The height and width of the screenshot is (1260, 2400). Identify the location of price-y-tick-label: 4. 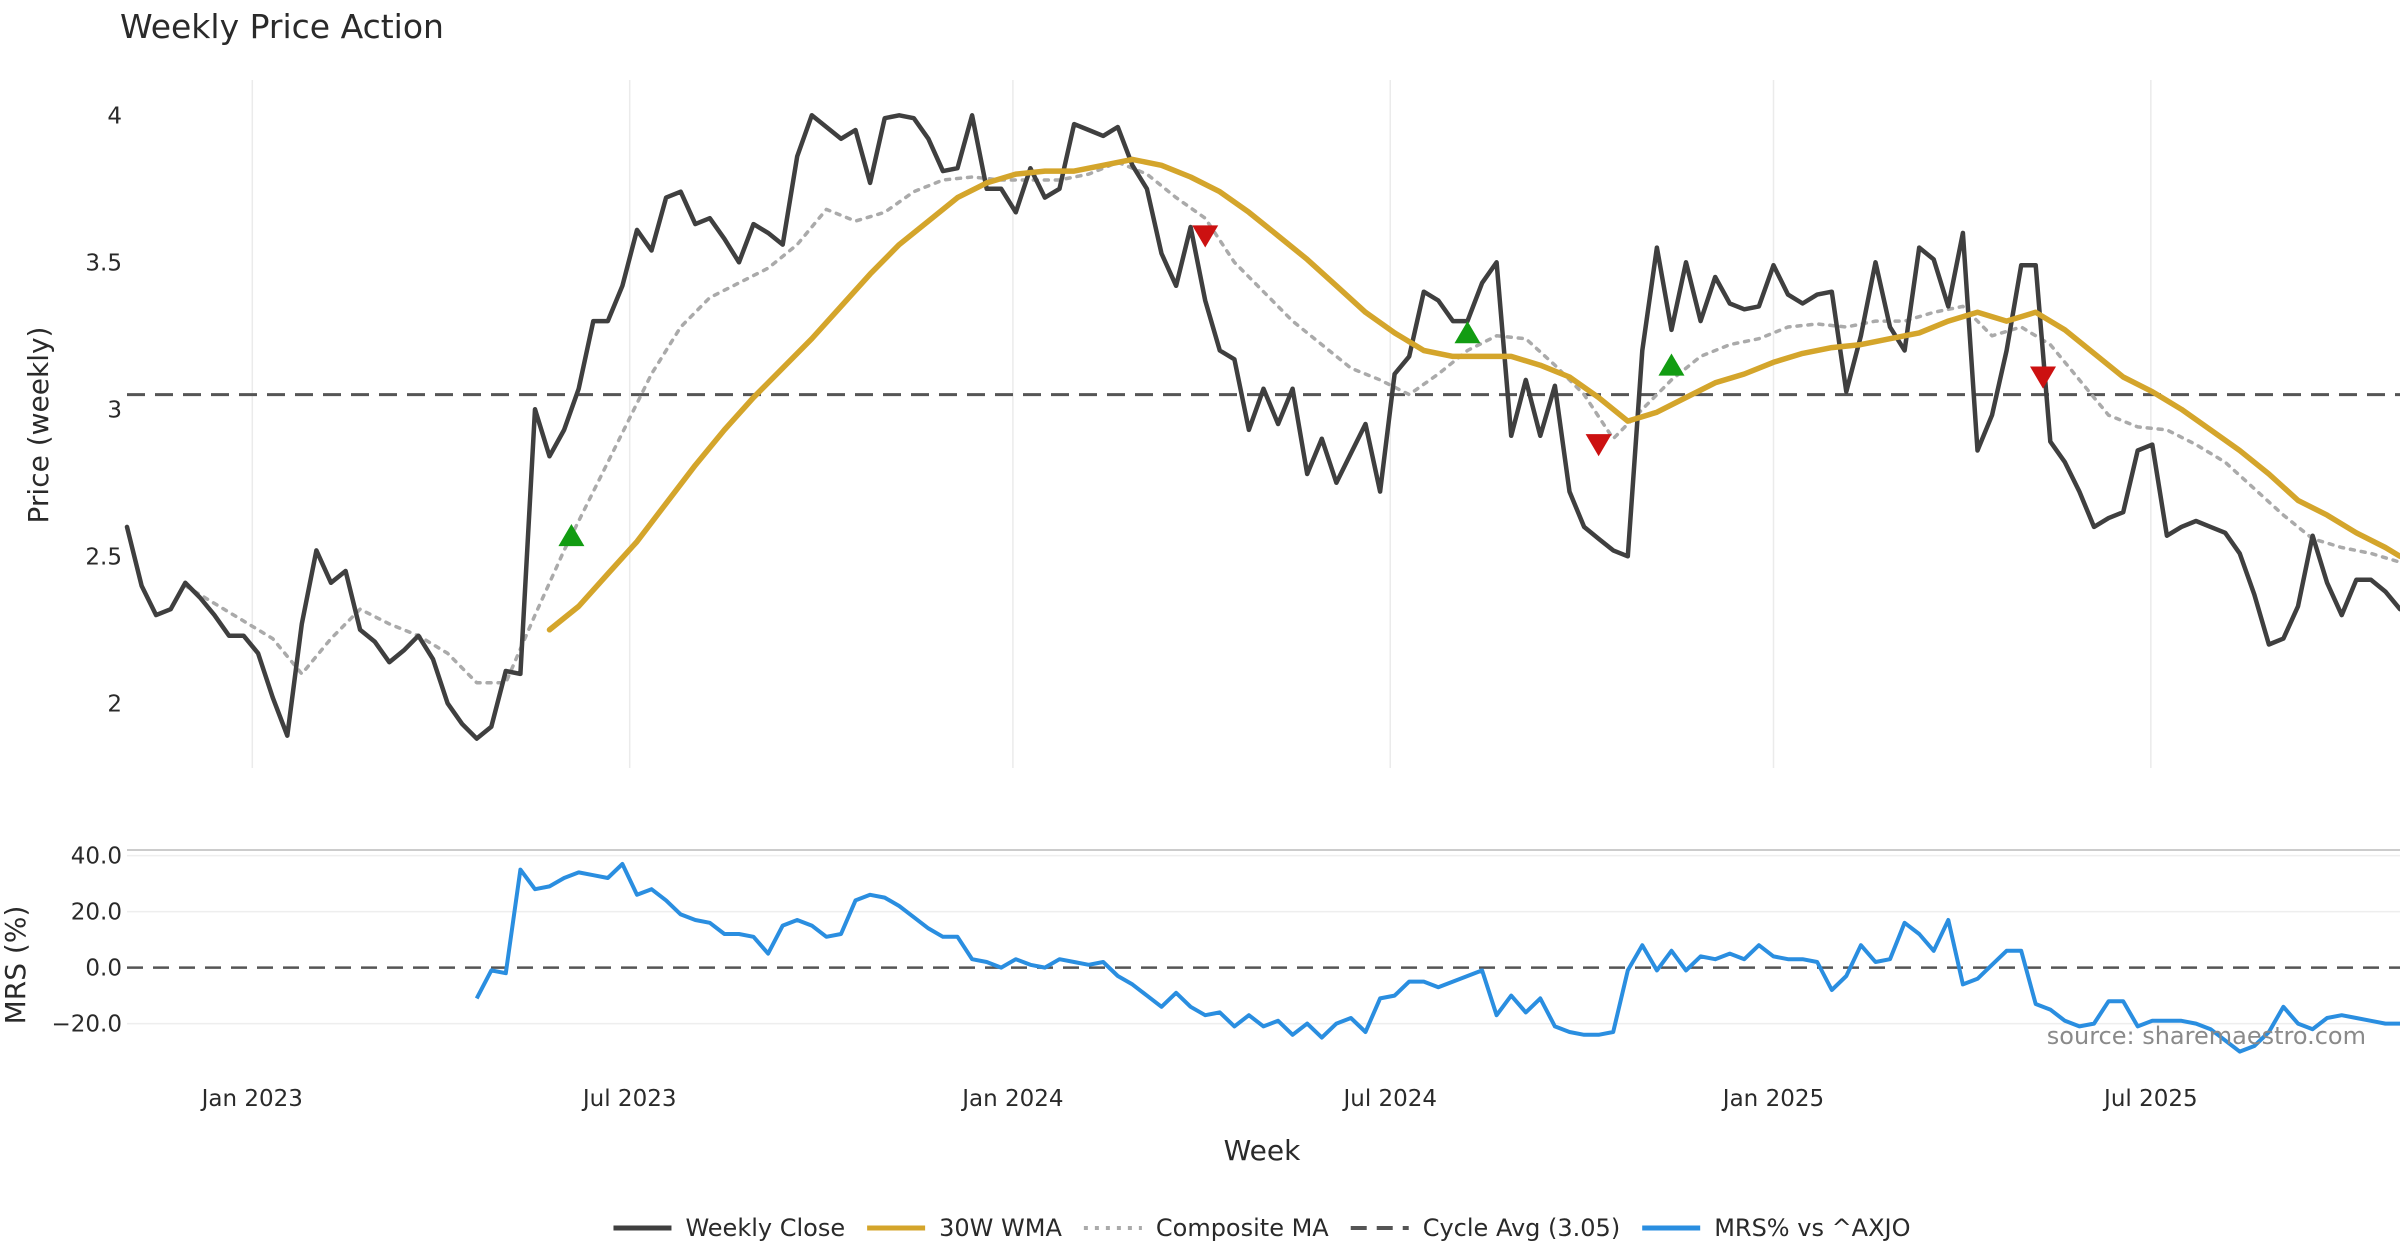
(114, 116).